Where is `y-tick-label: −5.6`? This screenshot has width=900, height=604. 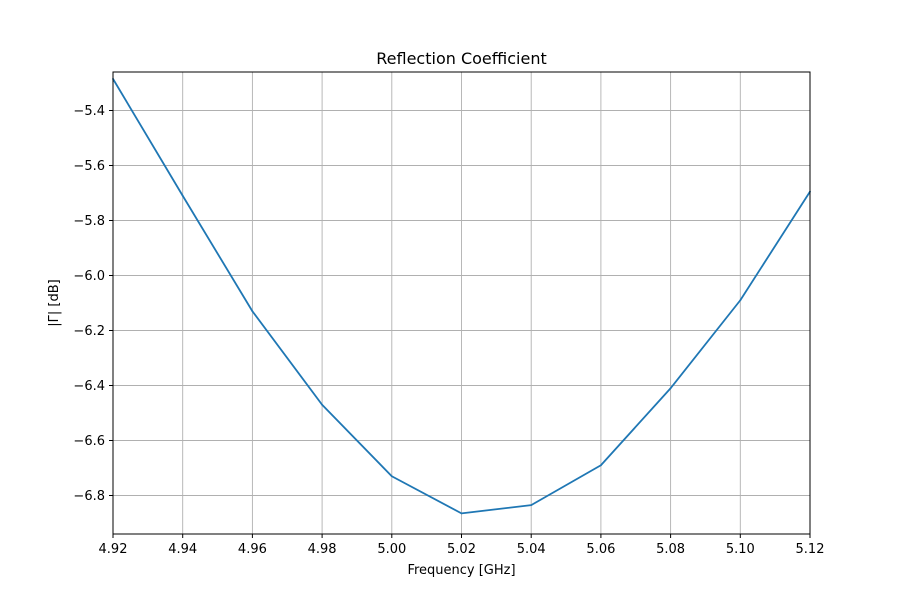 y-tick-label: −5.6 is located at coordinates (89, 166).